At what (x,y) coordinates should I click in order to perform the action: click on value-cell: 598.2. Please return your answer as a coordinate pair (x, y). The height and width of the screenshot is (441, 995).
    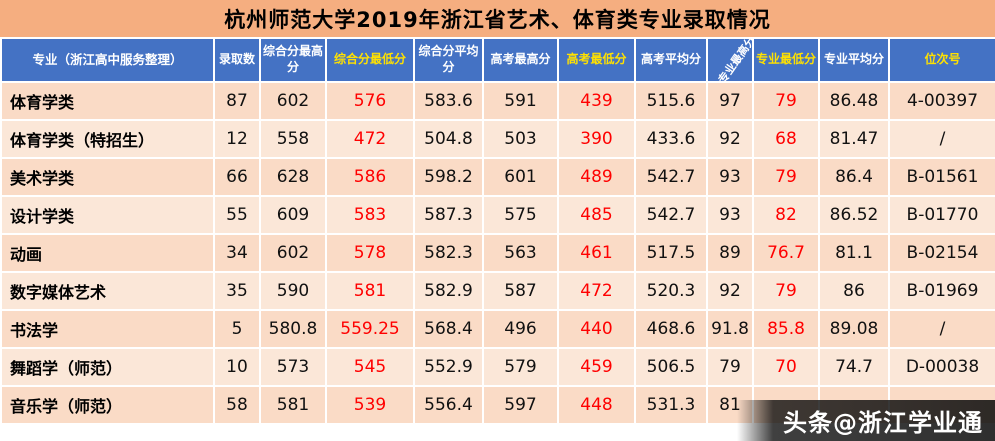
    Looking at the image, I should click on (448, 177).